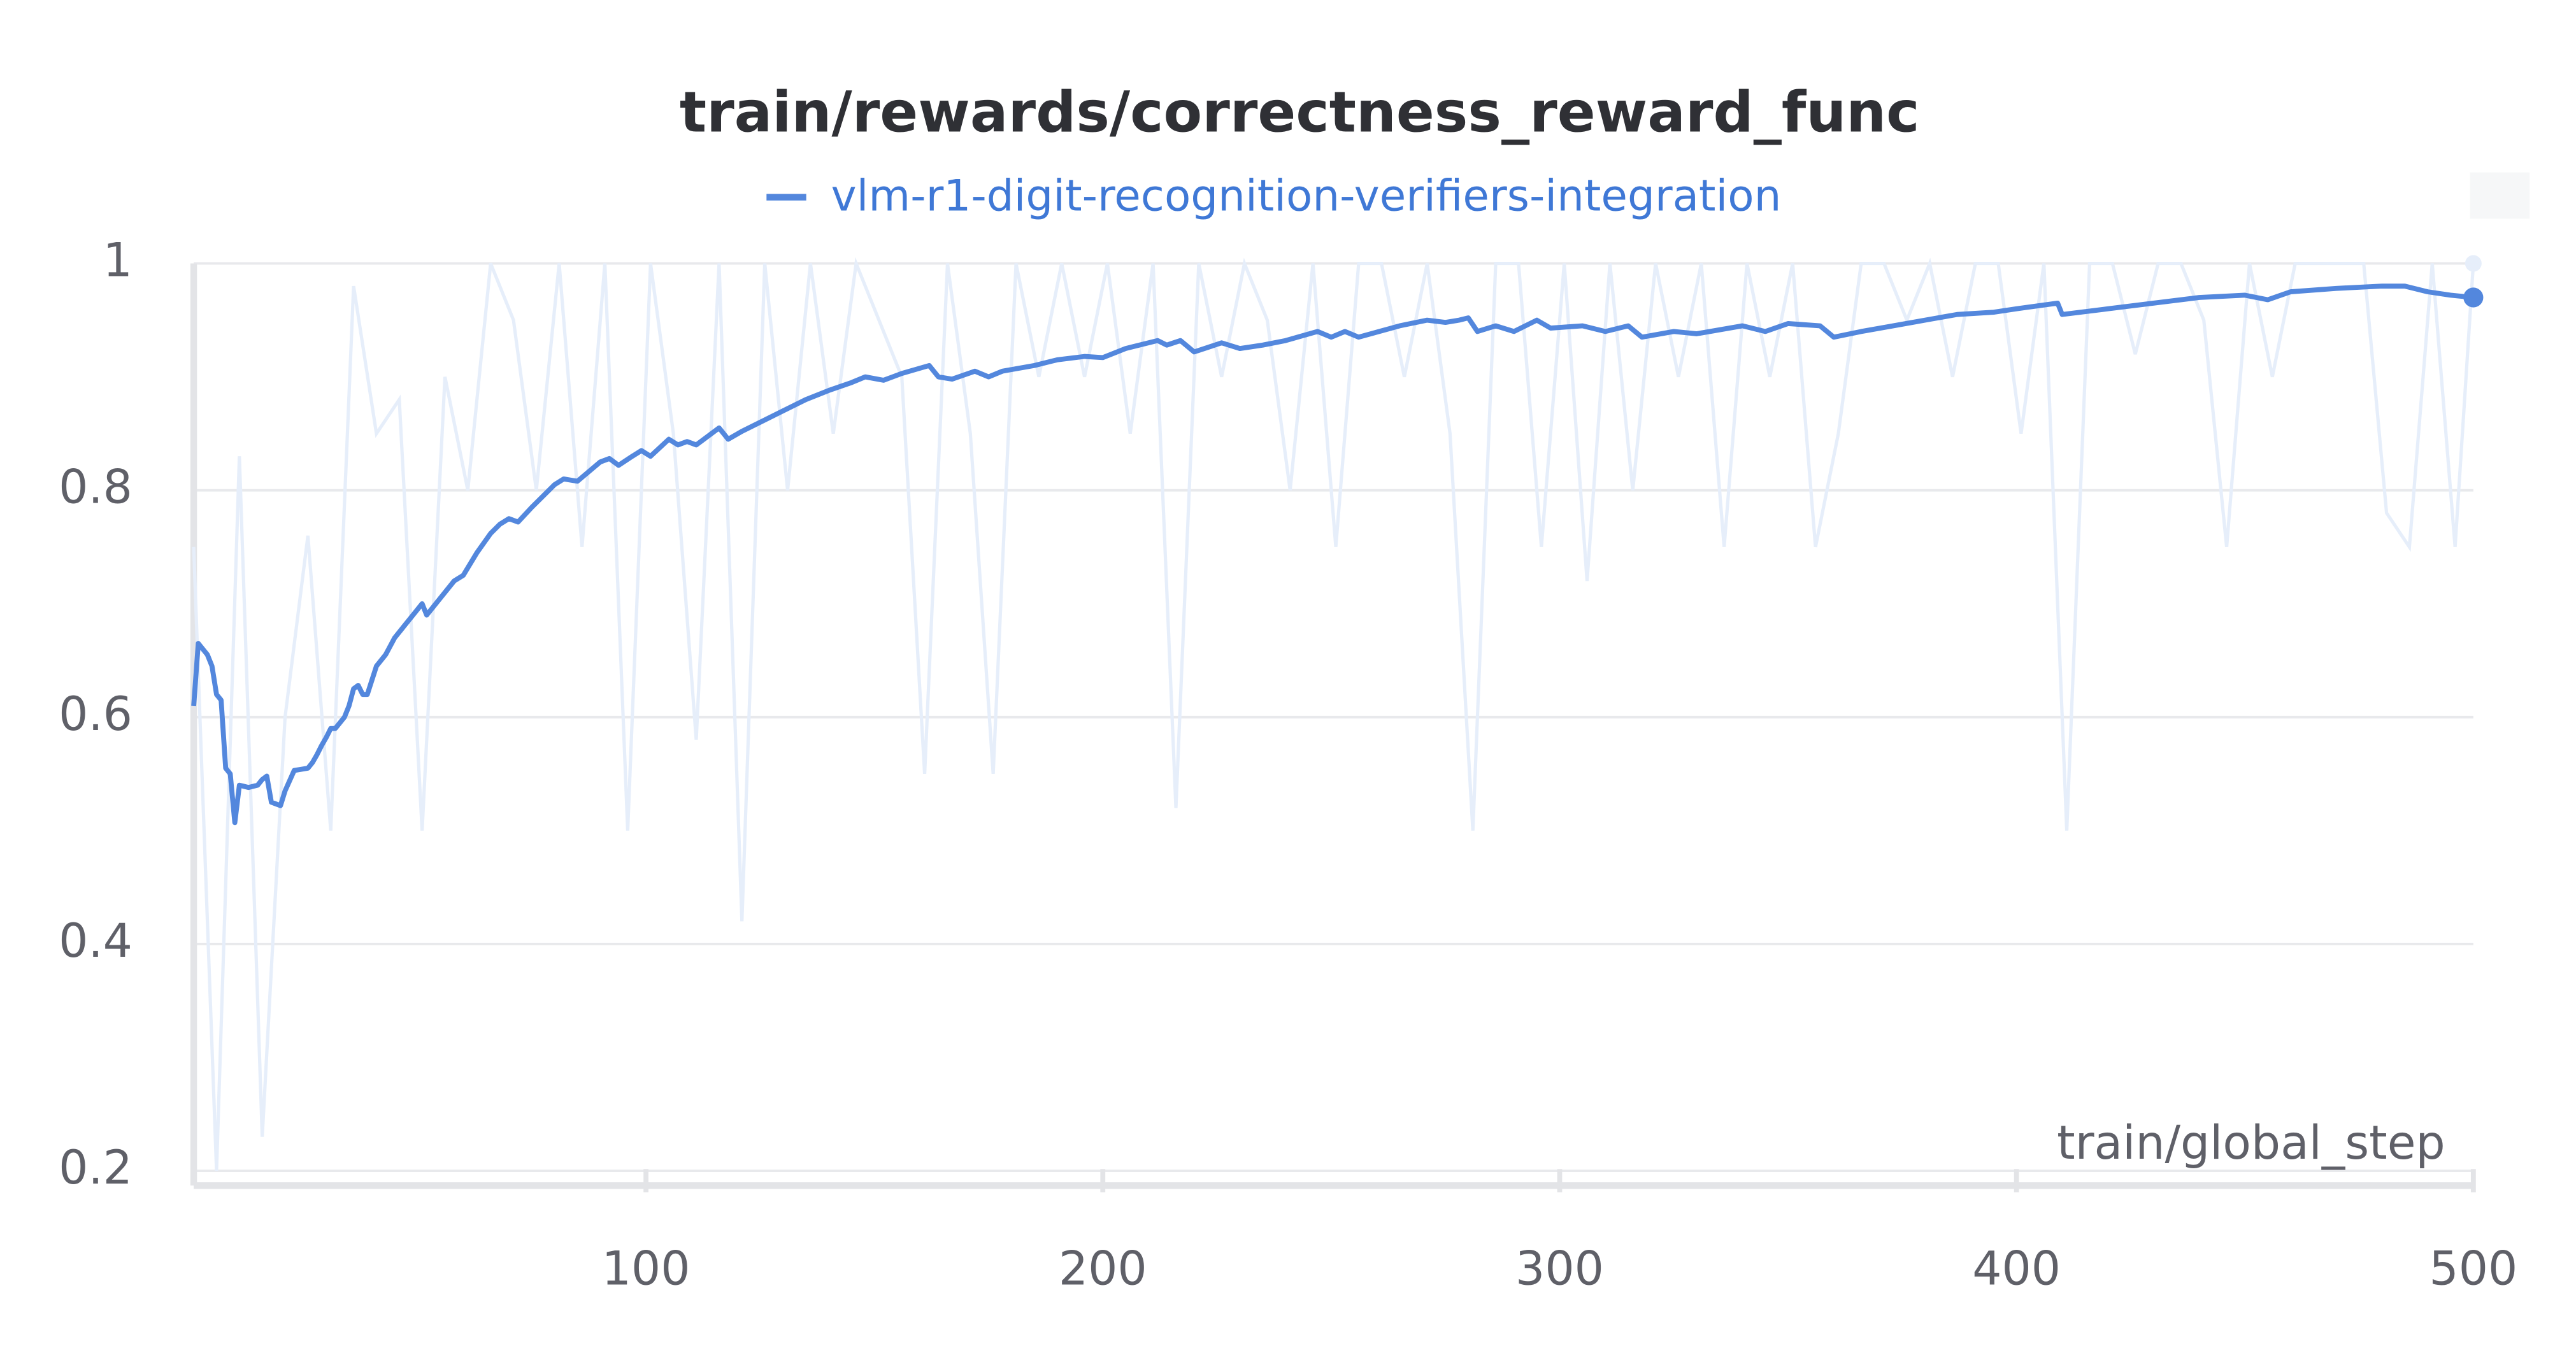  I want to click on y-tick-label: 1, so click(118, 261).